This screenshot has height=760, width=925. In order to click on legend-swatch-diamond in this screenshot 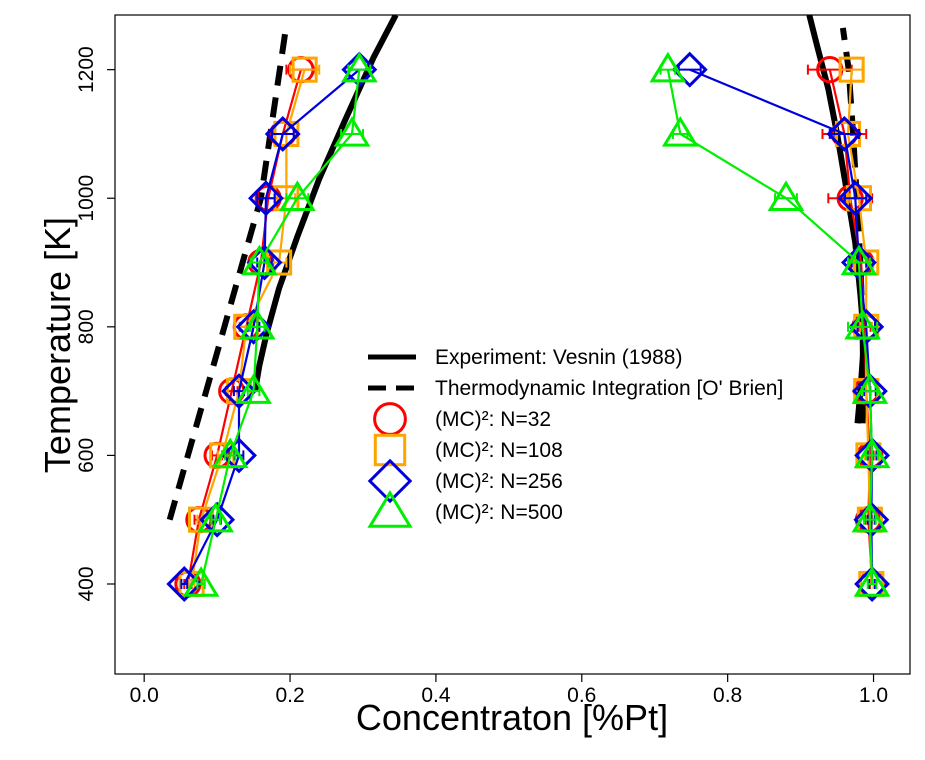, I will do `click(390, 481)`.